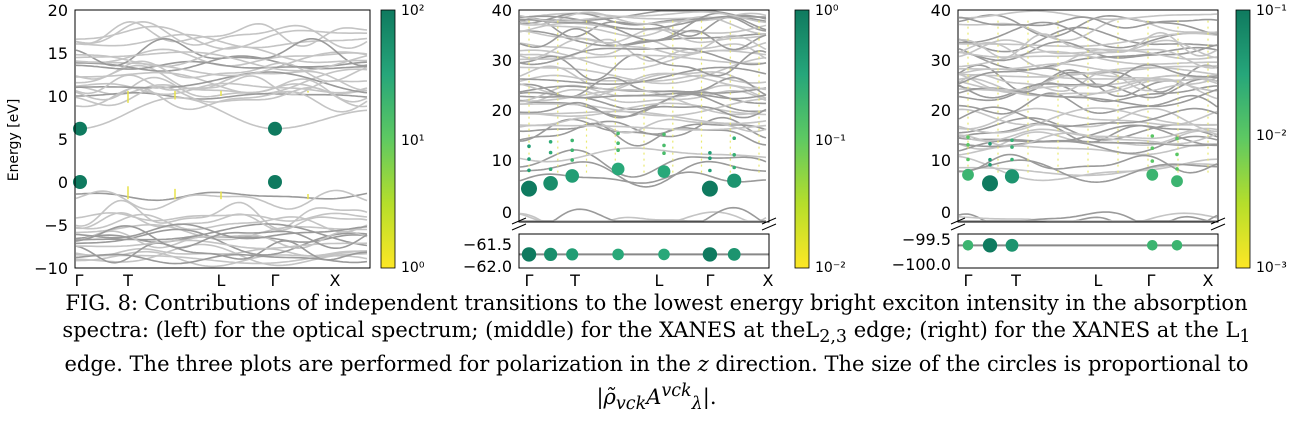  What do you see at coordinates (56, 225) in the screenshot?
I see `ytick: −5` at bounding box center [56, 225].